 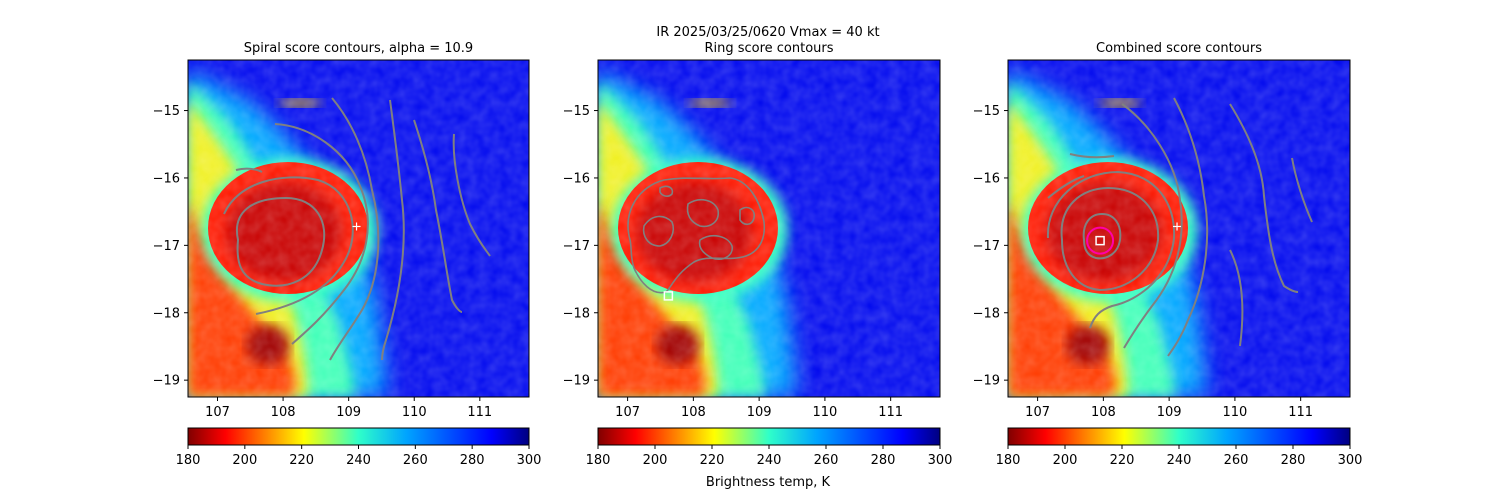 I want to click on panel-title: Combined score contours, so click(x=1179, y=48).